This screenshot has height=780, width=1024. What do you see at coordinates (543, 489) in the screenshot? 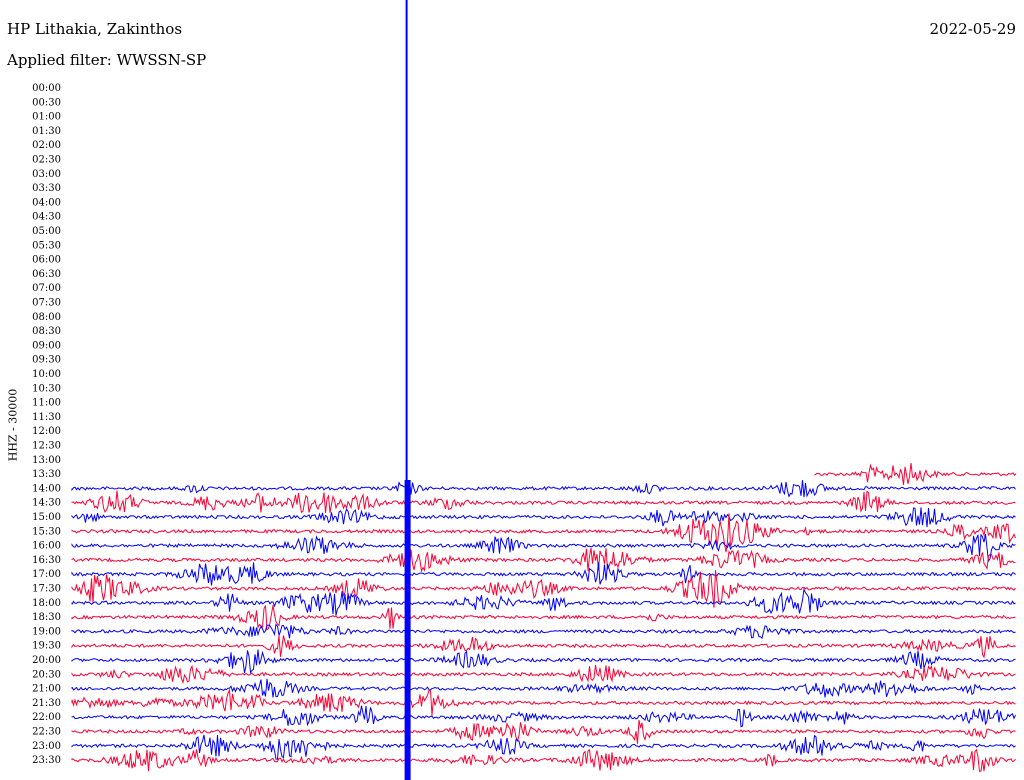
I see `trace-14:00` at bounding box center [543, 489].